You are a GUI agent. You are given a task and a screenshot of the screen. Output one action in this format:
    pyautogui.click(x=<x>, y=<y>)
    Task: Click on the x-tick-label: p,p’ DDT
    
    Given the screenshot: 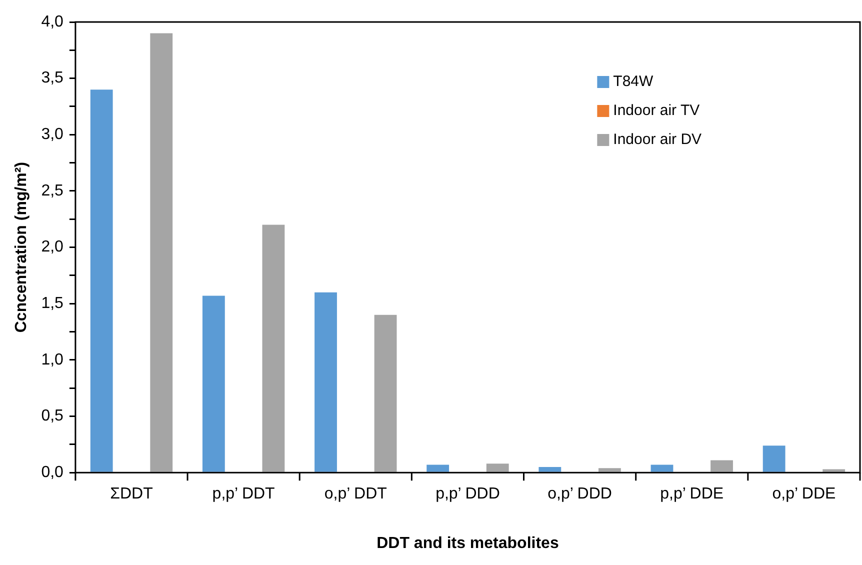 What is the action you would take?
    pyautogui.click(x=244, y=494)
    